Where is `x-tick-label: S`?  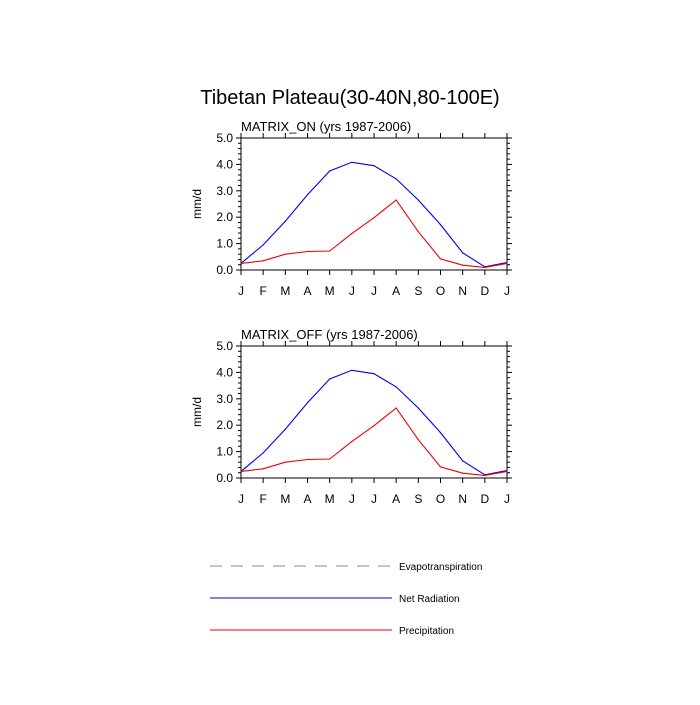 x-tick-label: S is located at coordinates (418, 291).